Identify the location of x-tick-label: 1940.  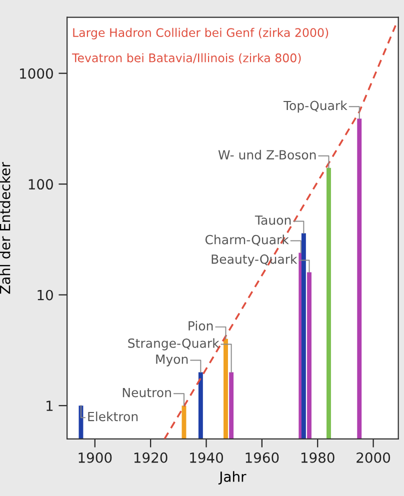
(207, 457).